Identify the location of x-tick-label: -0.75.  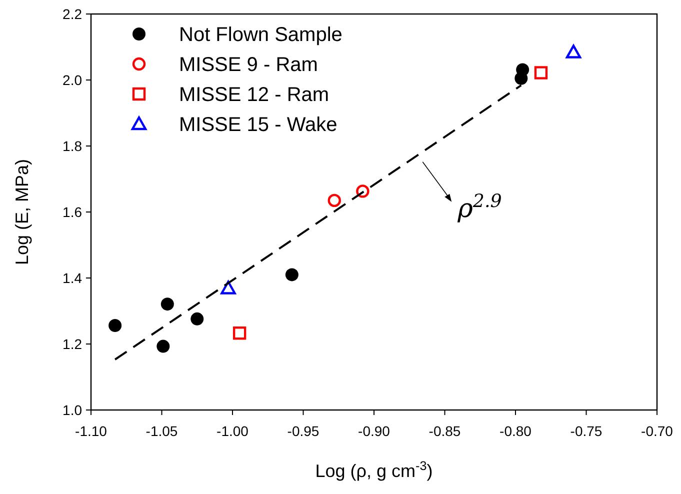
(586, 431).